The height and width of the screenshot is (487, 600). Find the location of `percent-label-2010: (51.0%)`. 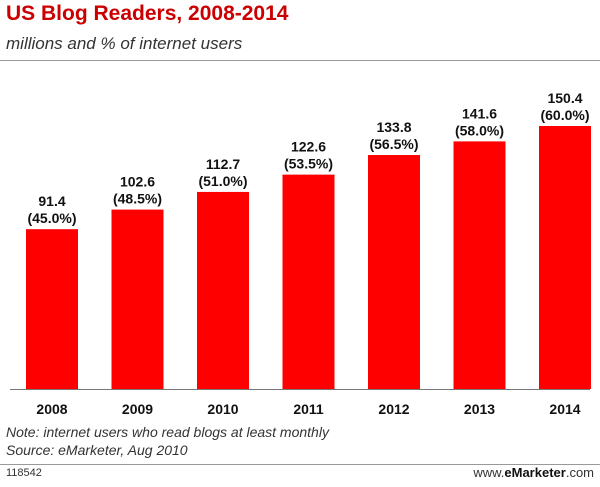

percent-label-2010: (51.0%) is located at coordinates (222, 181).